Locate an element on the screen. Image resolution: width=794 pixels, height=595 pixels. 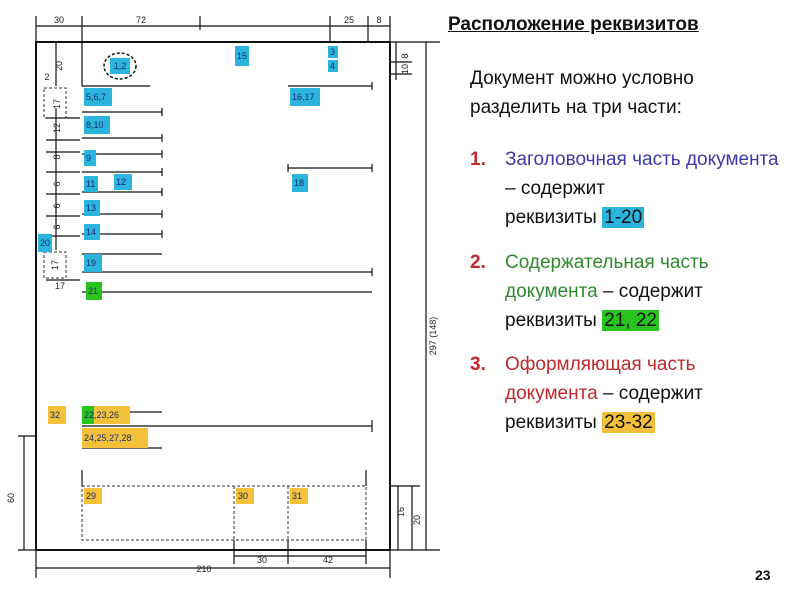
zone-label: 12 is located at coordinates (121, 182).